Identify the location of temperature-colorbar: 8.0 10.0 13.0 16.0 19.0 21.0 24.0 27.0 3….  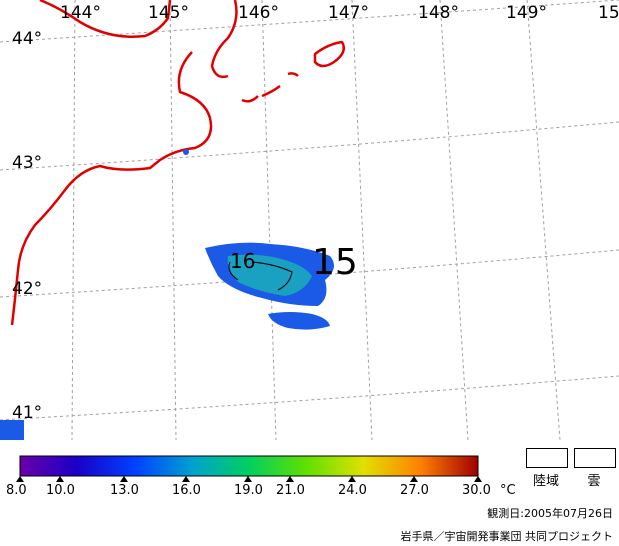
(261, 476).